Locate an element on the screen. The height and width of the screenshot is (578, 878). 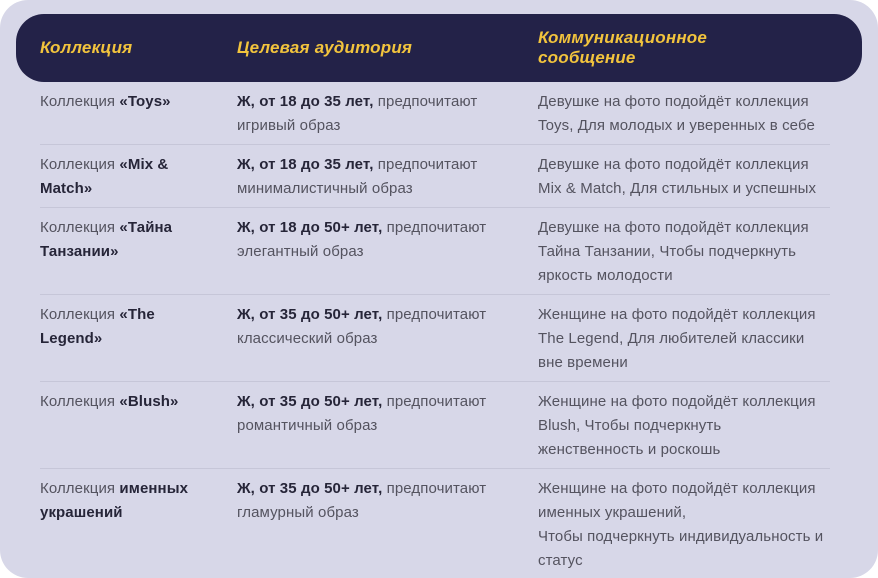
cell-collection: Коллекция «Тайна Танзании» is located at coordinates (138, 252).